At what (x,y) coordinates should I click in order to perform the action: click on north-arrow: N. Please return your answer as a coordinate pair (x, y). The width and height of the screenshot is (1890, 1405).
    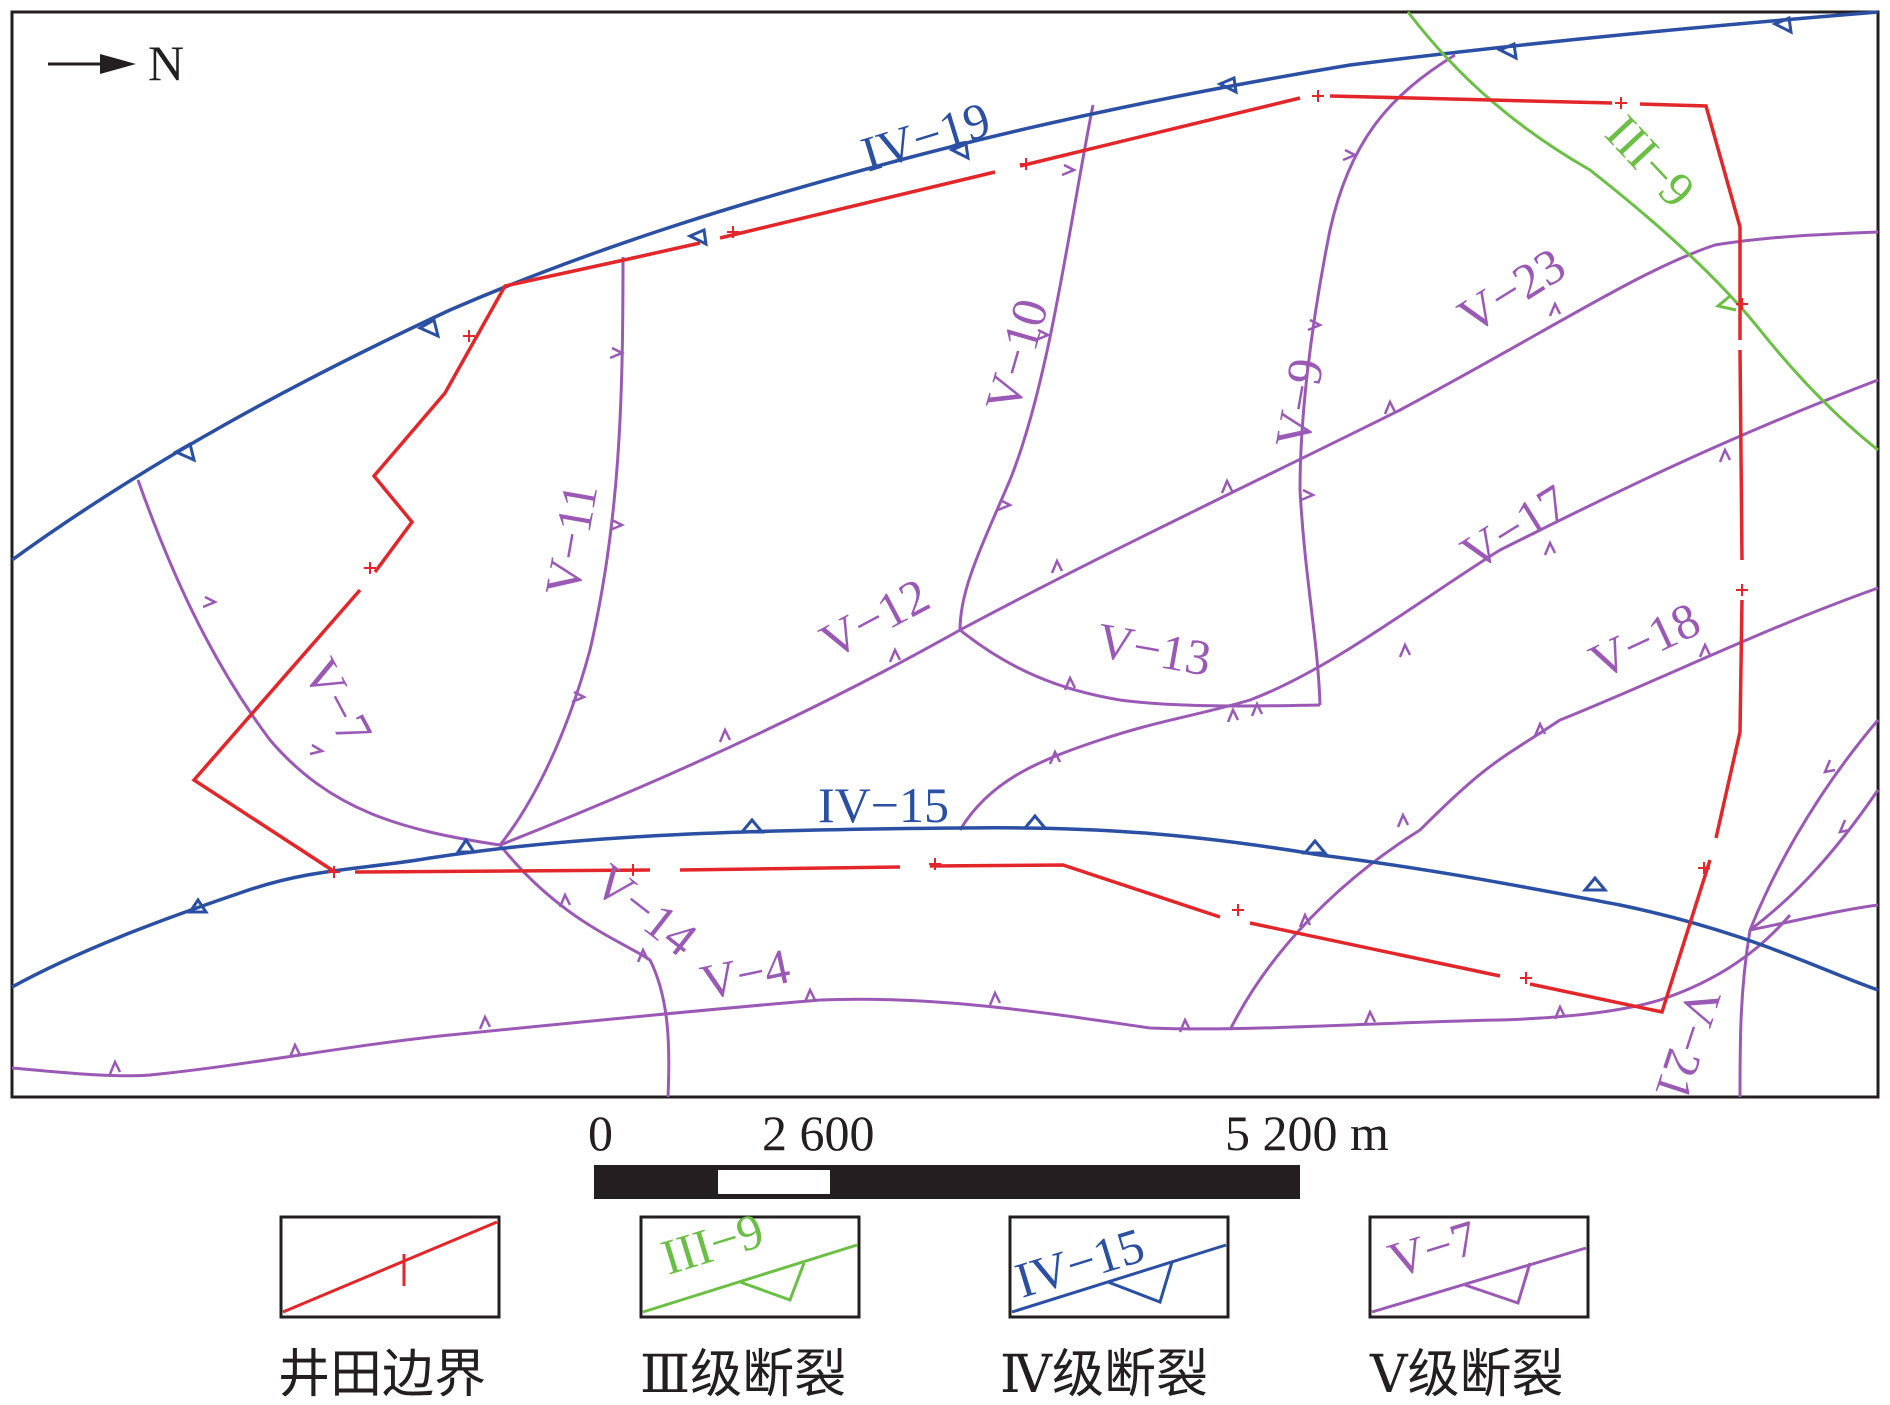
    Looking at the image, I should click on (116, 63).